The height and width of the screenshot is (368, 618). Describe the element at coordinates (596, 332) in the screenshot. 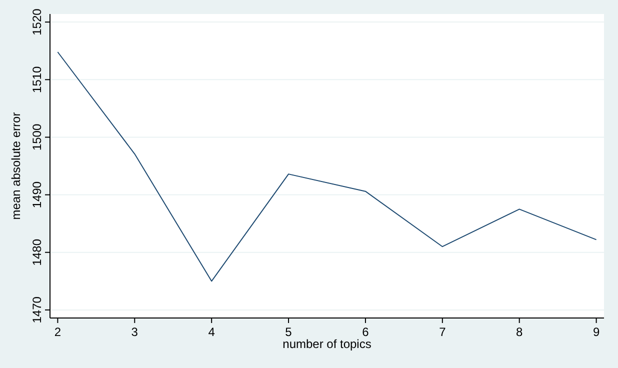

I see `x-tick-label: 9` at that location.